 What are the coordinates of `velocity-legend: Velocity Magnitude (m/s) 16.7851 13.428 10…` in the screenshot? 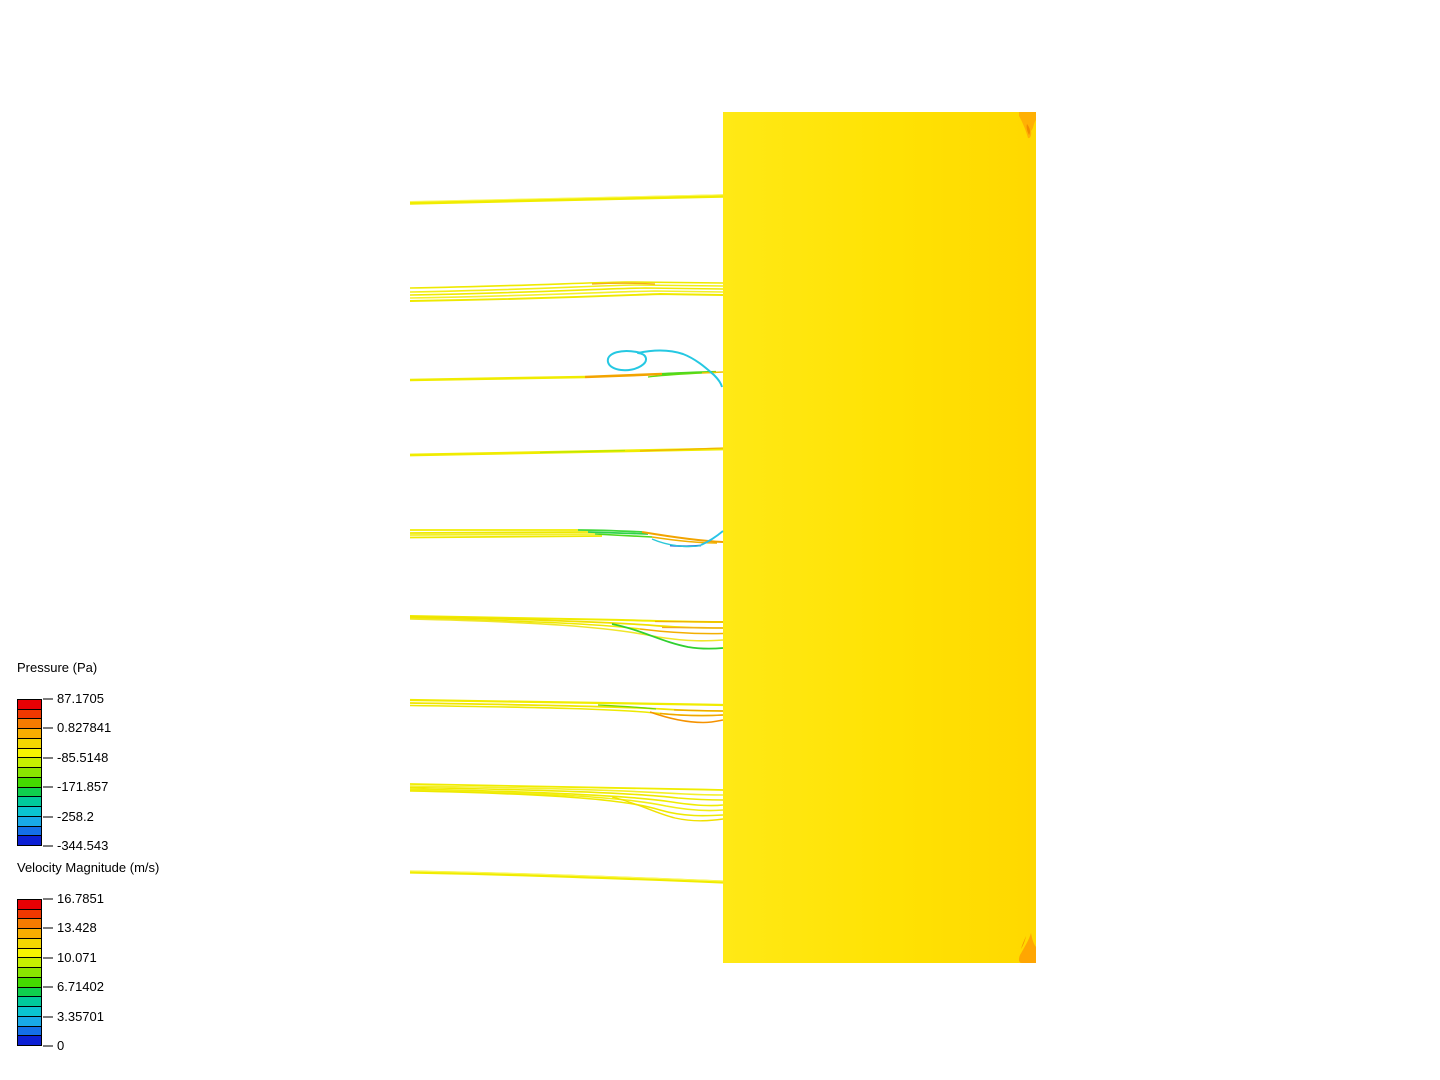 It's located at (127, 956).